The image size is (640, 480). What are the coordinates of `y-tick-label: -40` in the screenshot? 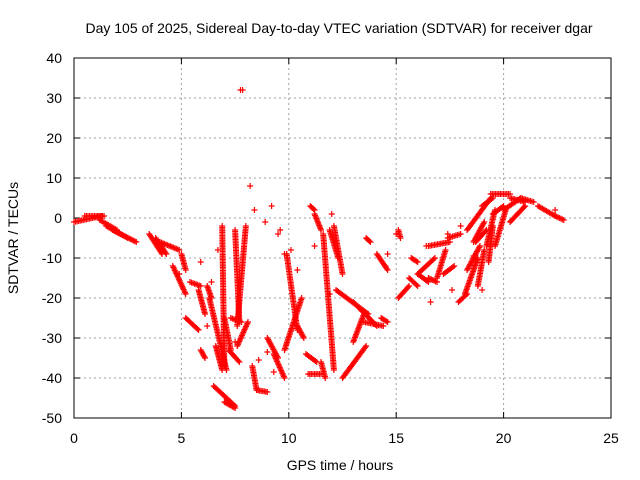 It's located at (52, 378).